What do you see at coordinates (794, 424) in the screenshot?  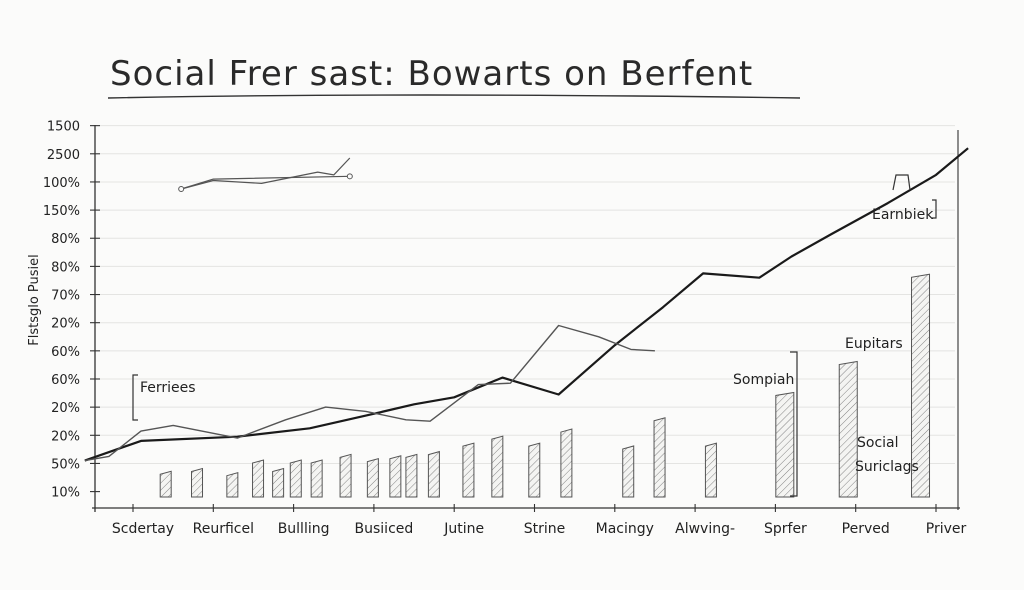 I see `bracket-sompiah` at bounding box center [794, 424].